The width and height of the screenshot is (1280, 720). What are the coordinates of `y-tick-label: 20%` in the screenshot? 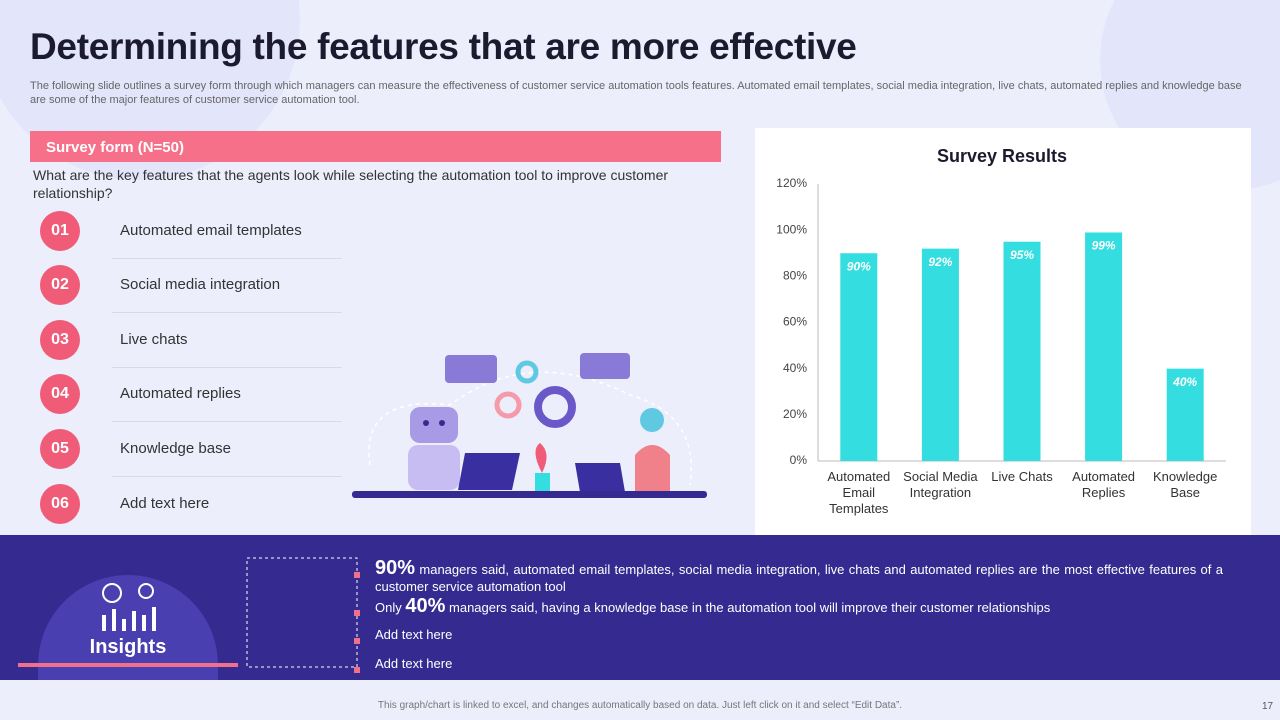 It's located at (795, 414).